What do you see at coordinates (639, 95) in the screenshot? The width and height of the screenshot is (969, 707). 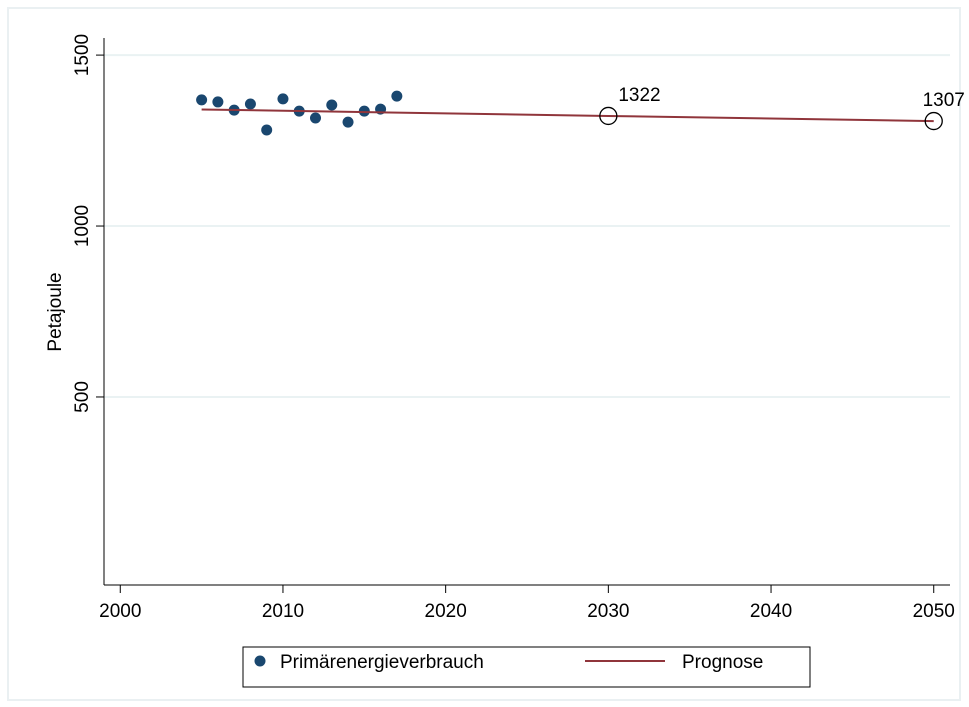 I see `data-label: 1322` at bounding box center [639, 95].